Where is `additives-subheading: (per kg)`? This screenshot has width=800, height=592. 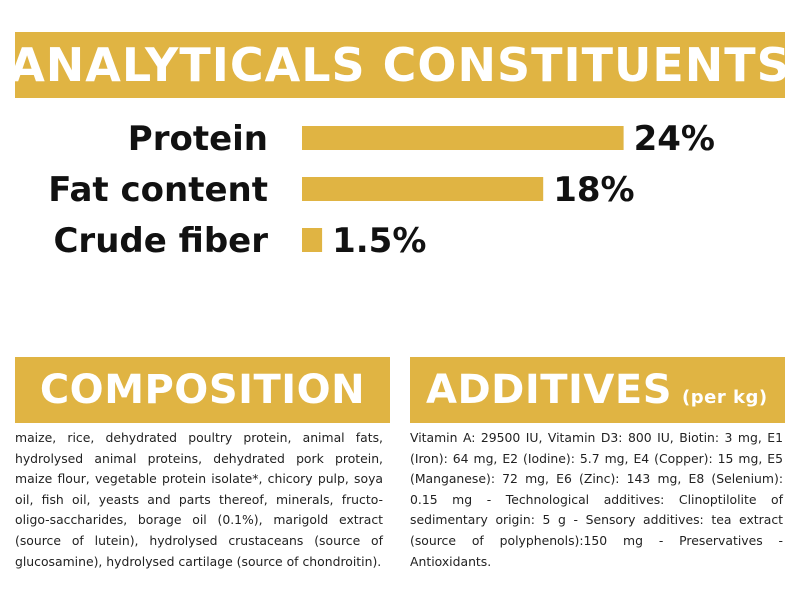
additives-subheading: (per kg) is located at coordinates (725, 397).